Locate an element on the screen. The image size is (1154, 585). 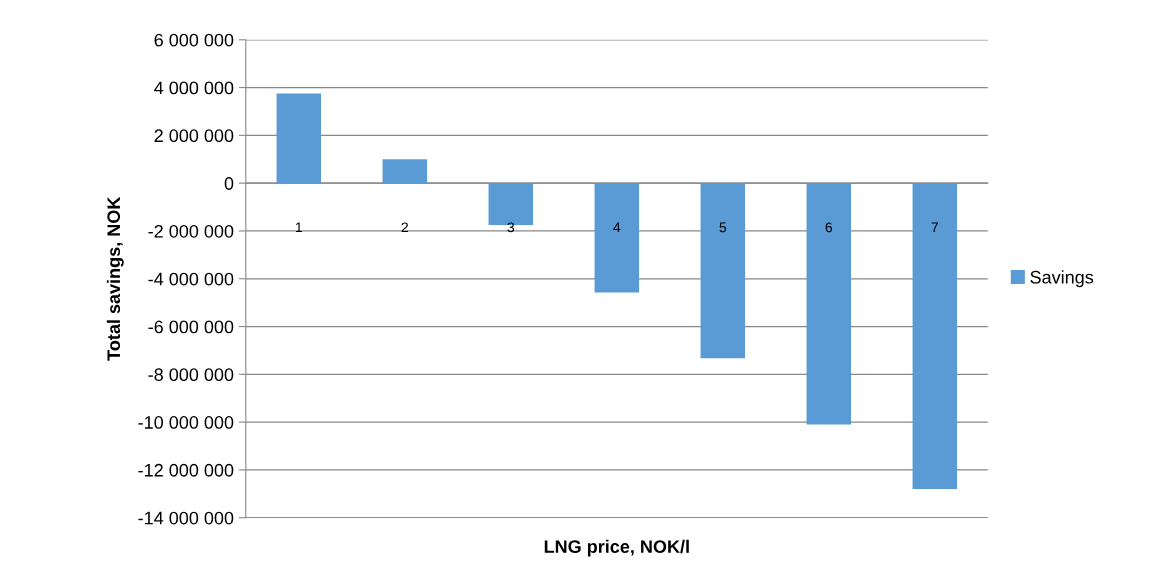
y-tick-label: -12 000 000 is located at coordinates (186, 470).